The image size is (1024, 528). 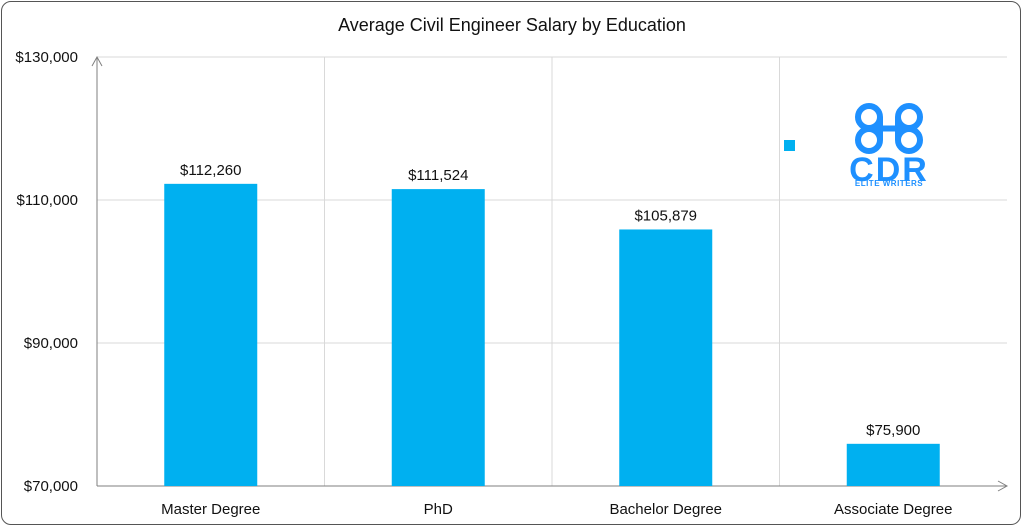 I want to click on cdr-elite-writers-logo: CDR ELITE WRITERS, so click(x=856, y=146).